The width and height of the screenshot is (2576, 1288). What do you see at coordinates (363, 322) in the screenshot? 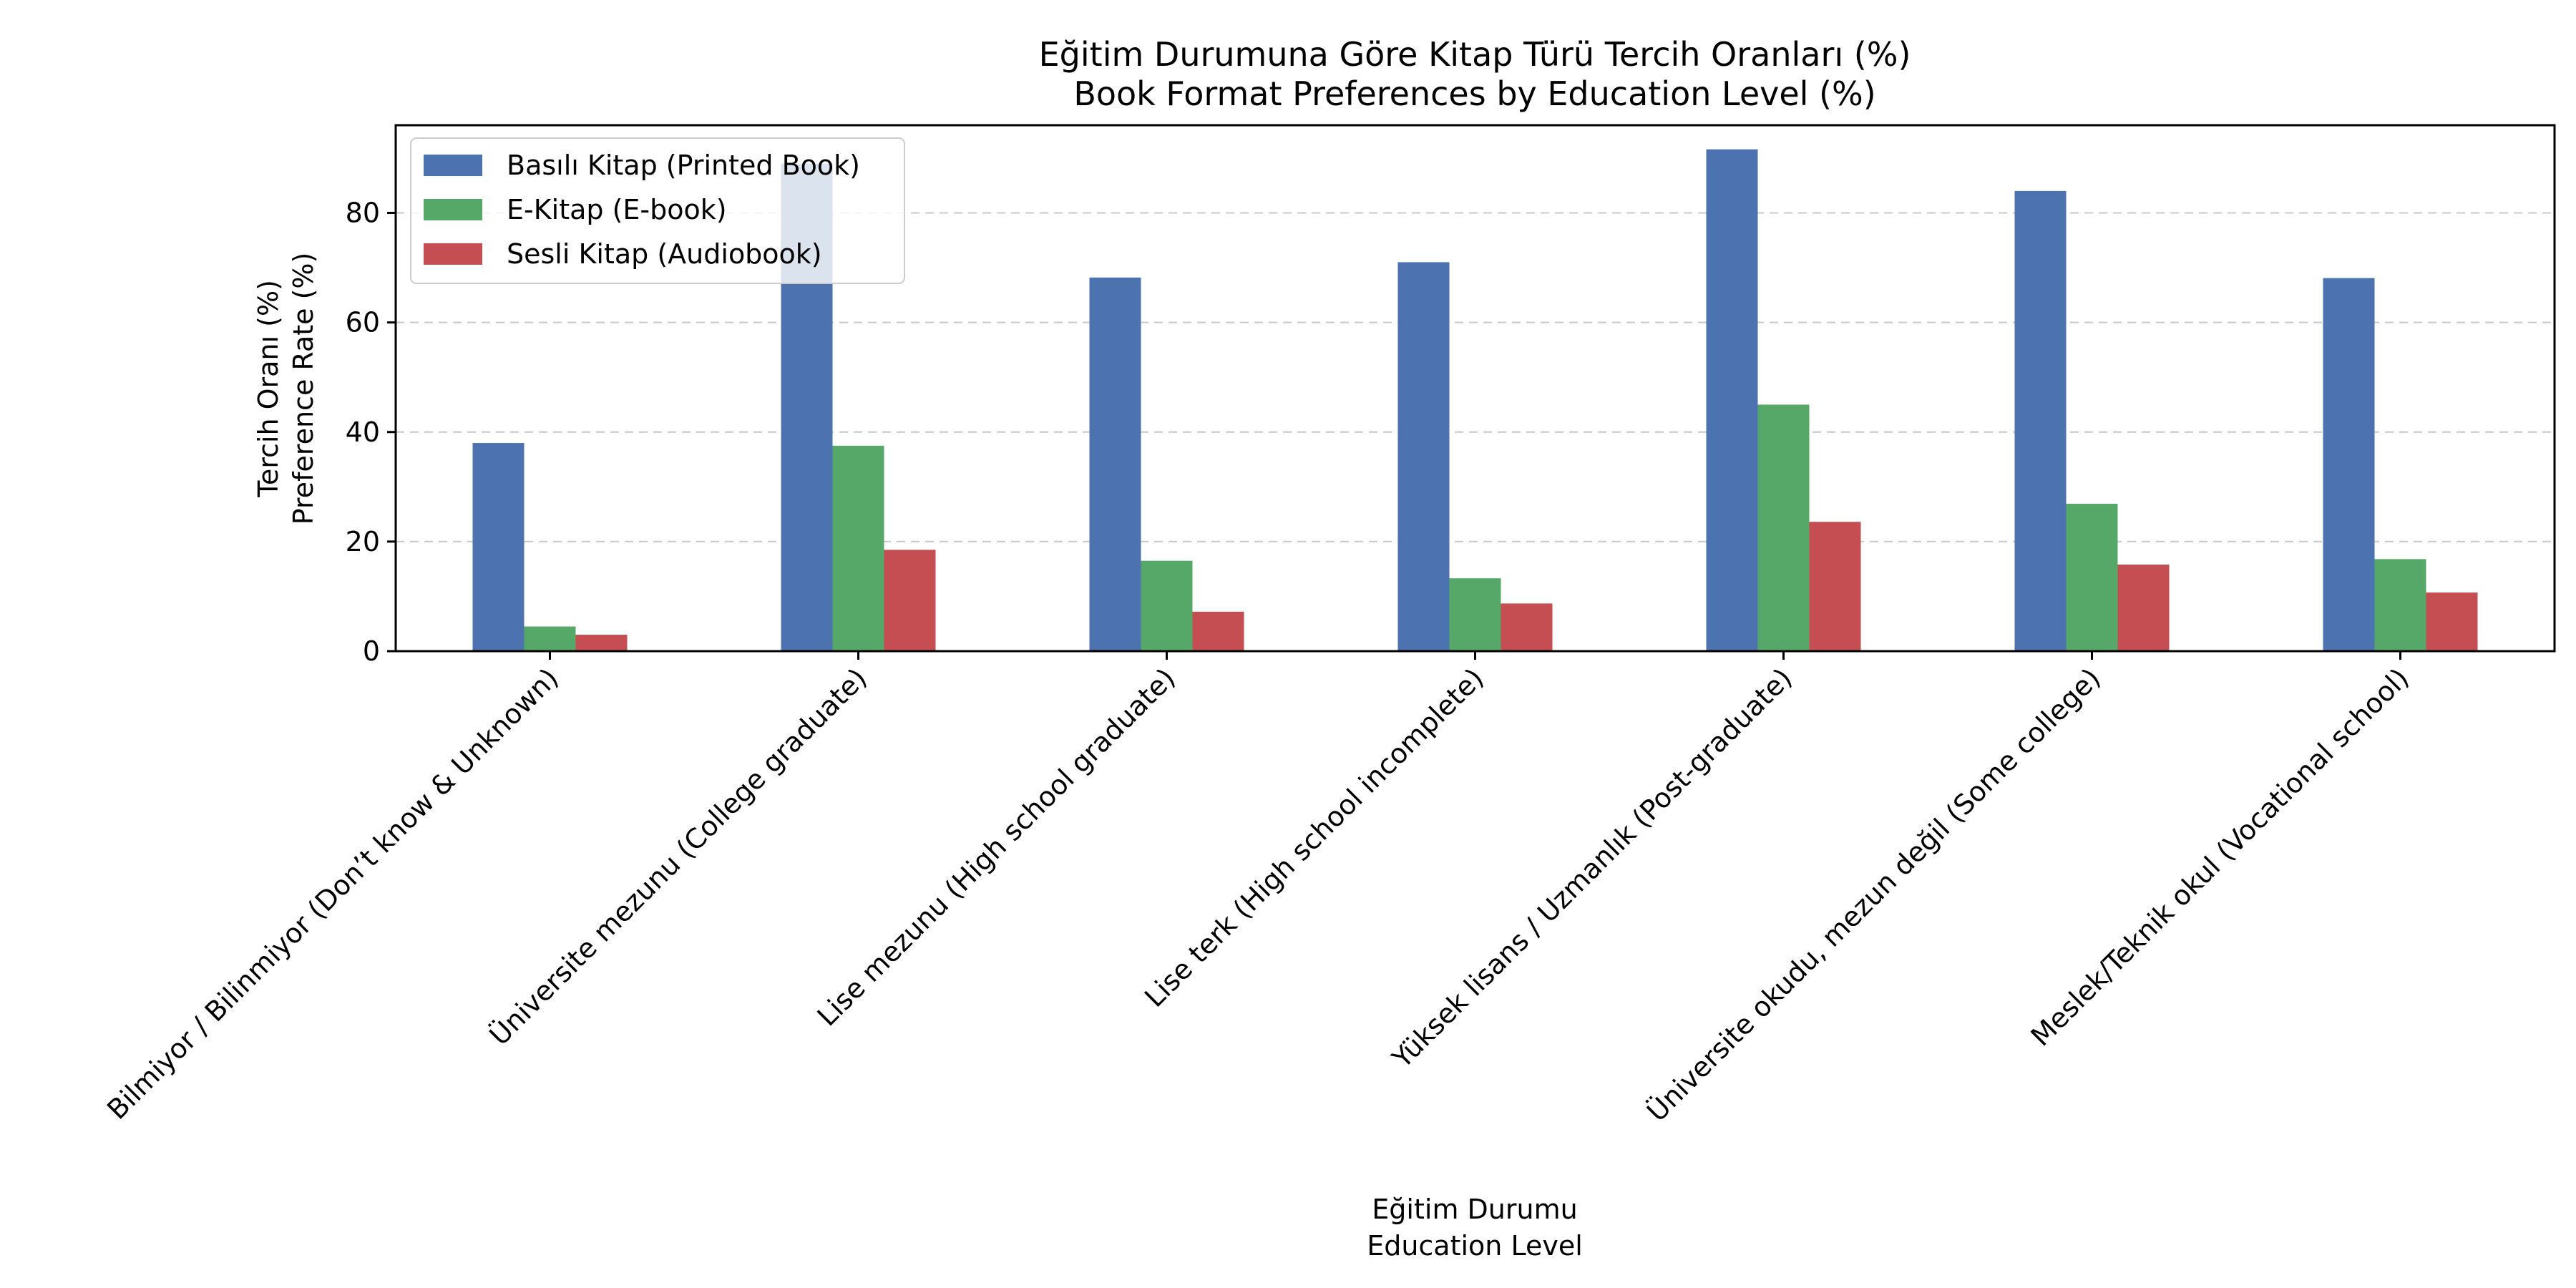
I see `y-tick-label: 60` at bounding box center [363, 322].